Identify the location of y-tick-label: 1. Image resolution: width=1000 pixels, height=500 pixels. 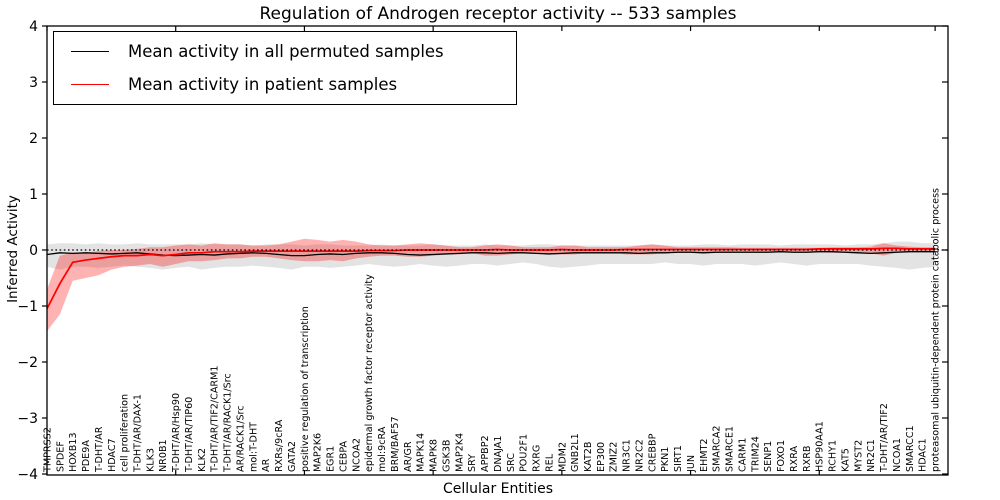
(33, 195).